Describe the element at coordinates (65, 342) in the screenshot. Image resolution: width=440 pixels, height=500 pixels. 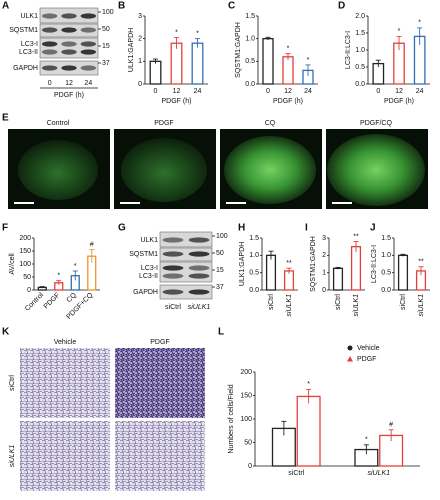
I see `column-label: Vehicle` at that location.